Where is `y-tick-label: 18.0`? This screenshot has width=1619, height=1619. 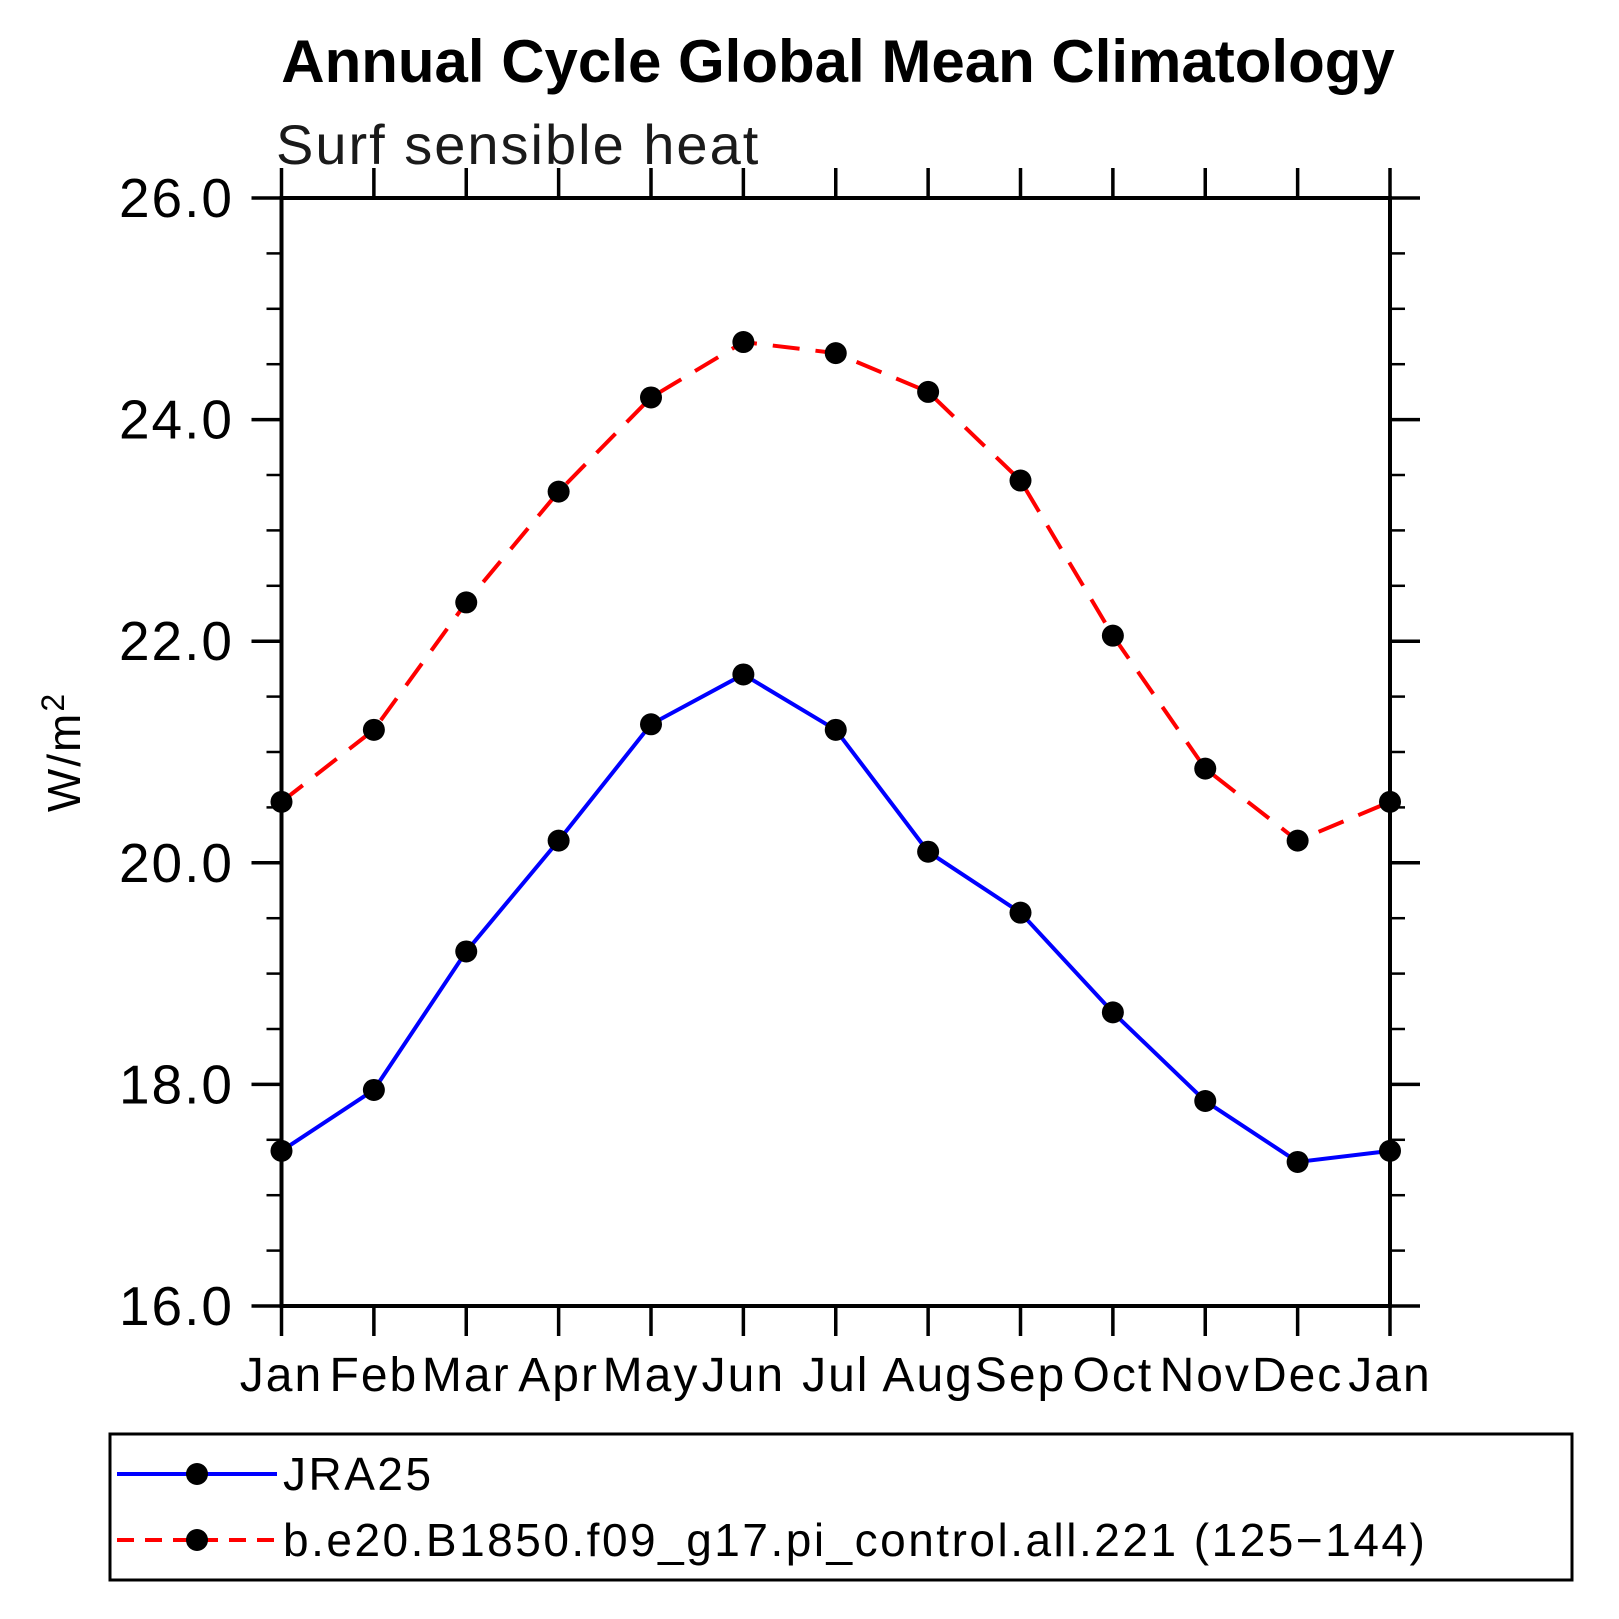 y-tick-label: 18.0 is located at coordinates (176, 1084).